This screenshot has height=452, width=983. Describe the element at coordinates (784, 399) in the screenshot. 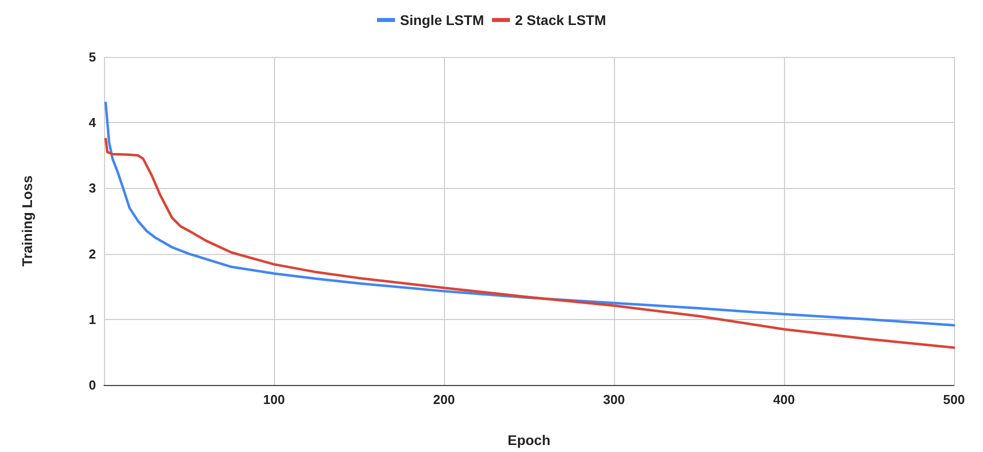

I see `x-tick-label: 400` at that location.